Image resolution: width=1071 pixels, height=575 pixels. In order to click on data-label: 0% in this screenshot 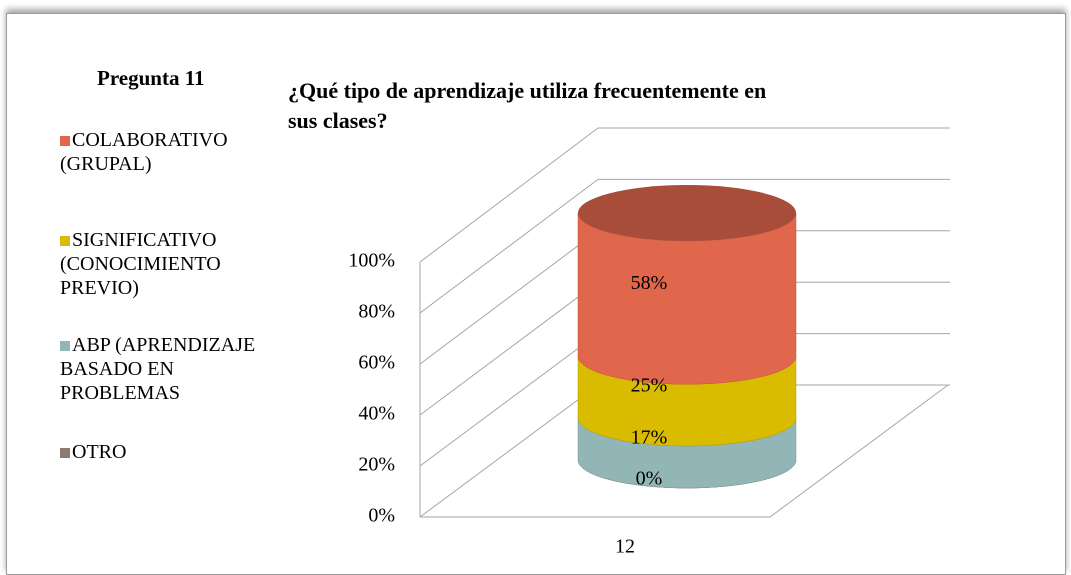, I will do `click(649, 479)`.